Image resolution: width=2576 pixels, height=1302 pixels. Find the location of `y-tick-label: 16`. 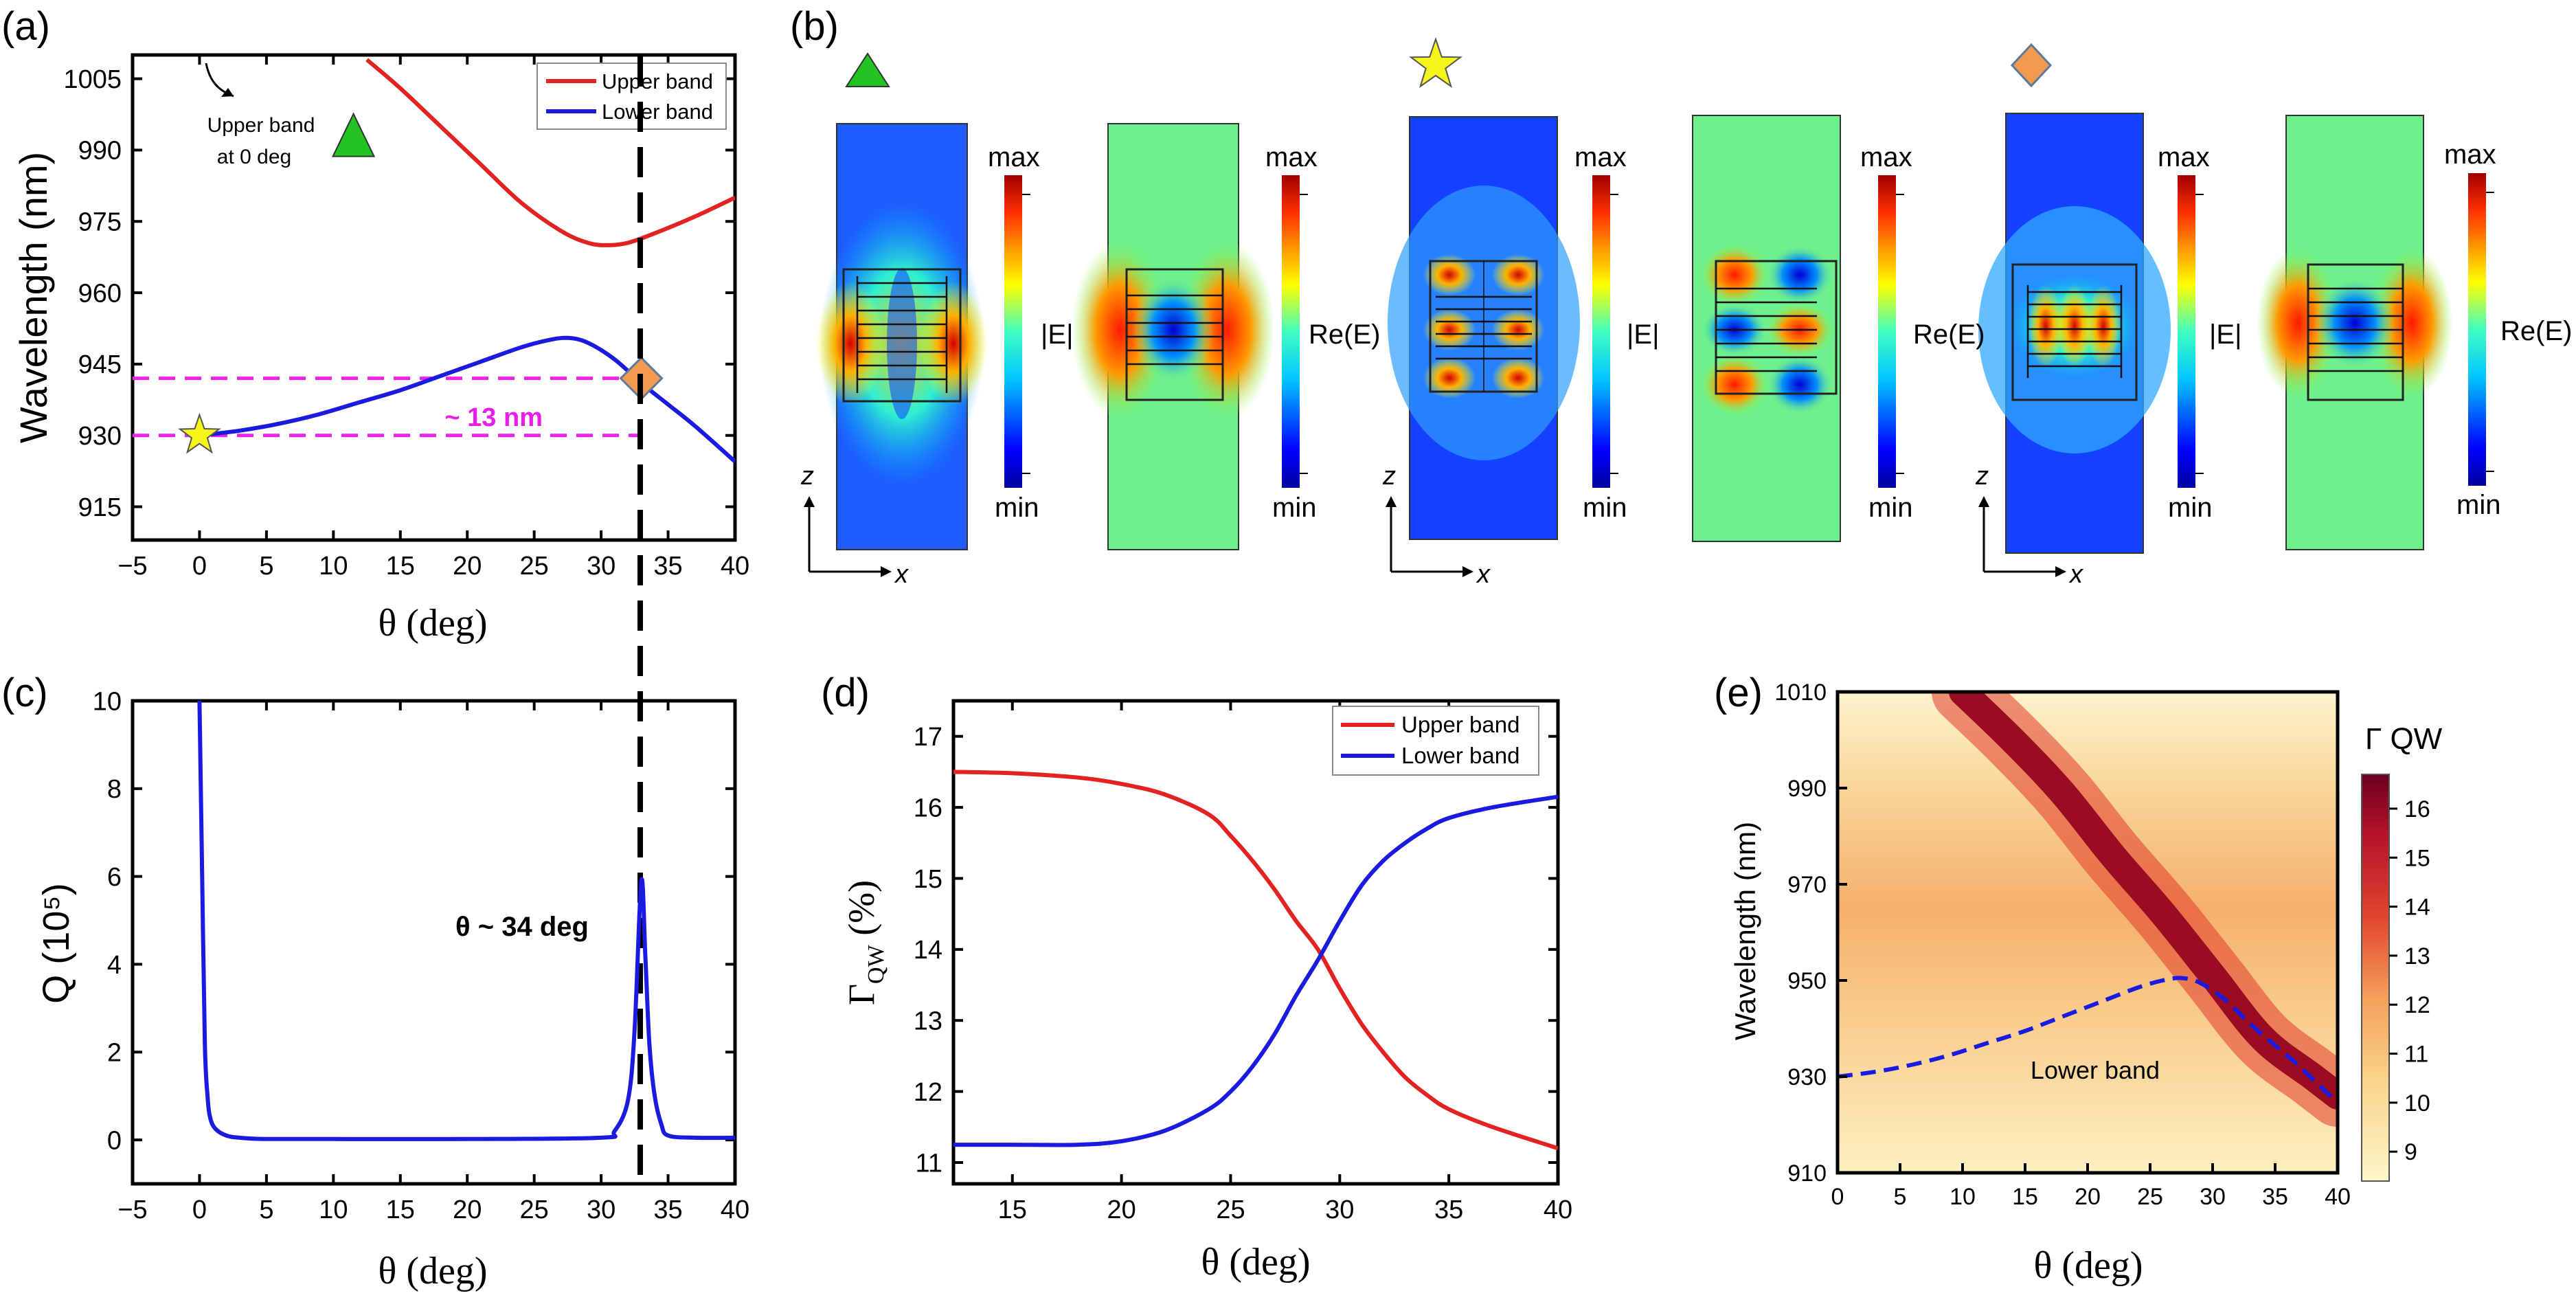

y-tick-label: 16 is located at coordinates (928, 808).